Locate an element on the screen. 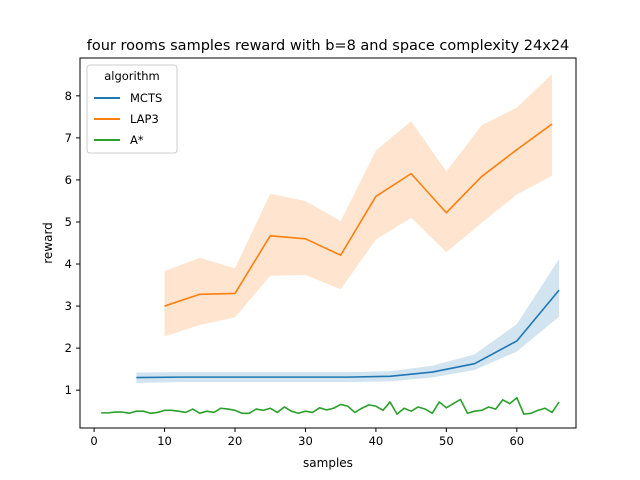 The image size is (640, 480). legend-box is located at coordinates (132, 109).